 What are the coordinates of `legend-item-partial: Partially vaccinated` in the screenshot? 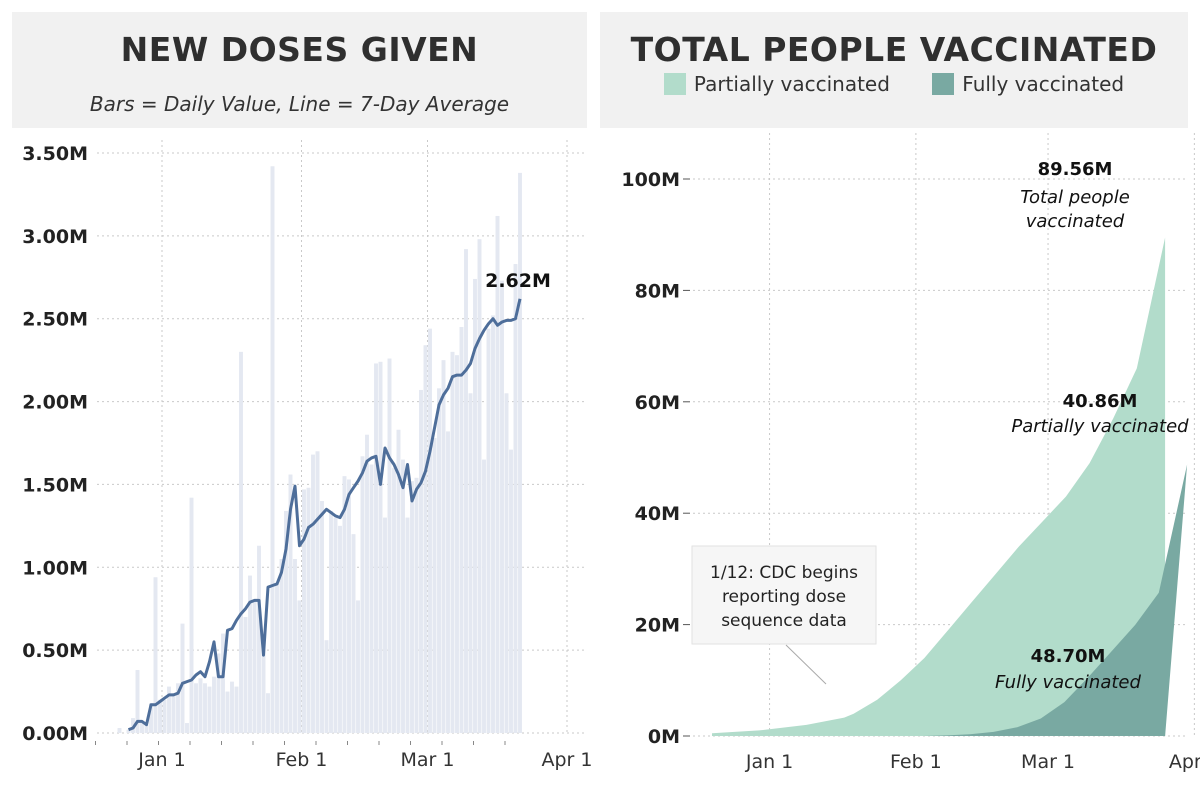 It's located at (776, 84).